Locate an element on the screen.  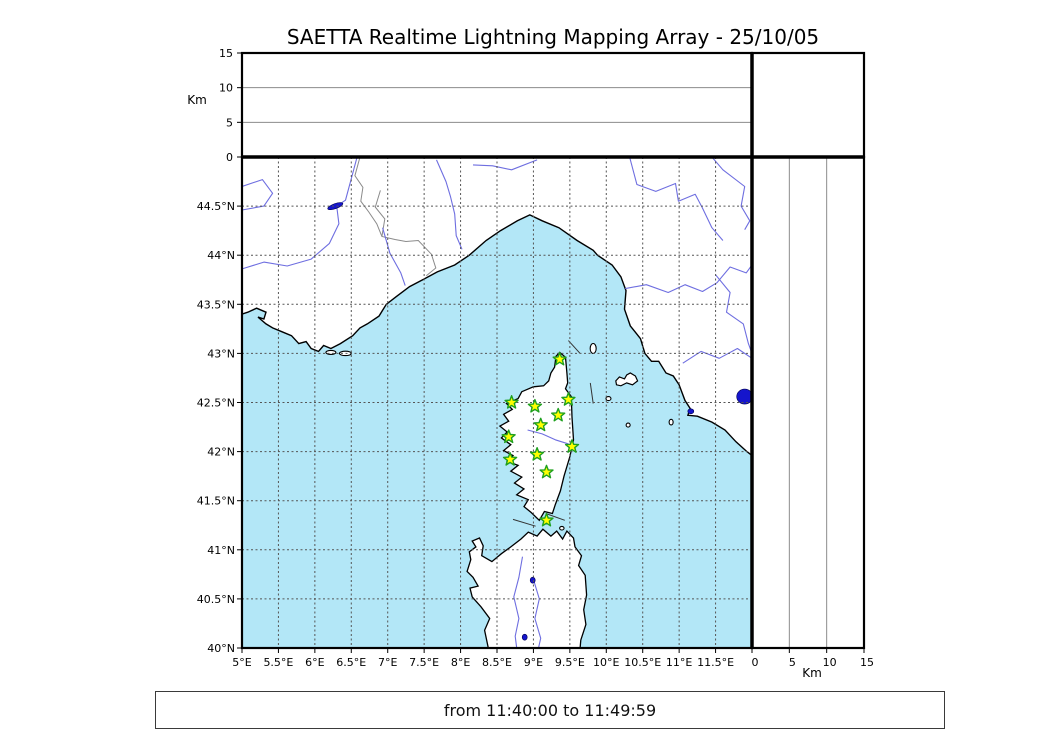
lat-tick-label: 42°N is located at coordinates (221, 452).